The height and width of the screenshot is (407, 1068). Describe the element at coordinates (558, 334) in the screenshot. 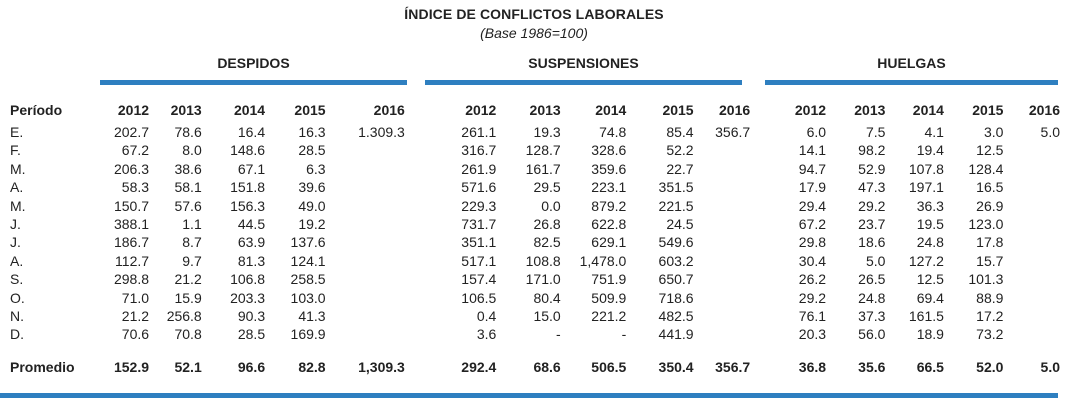

I see `value-cell: -` at that location.